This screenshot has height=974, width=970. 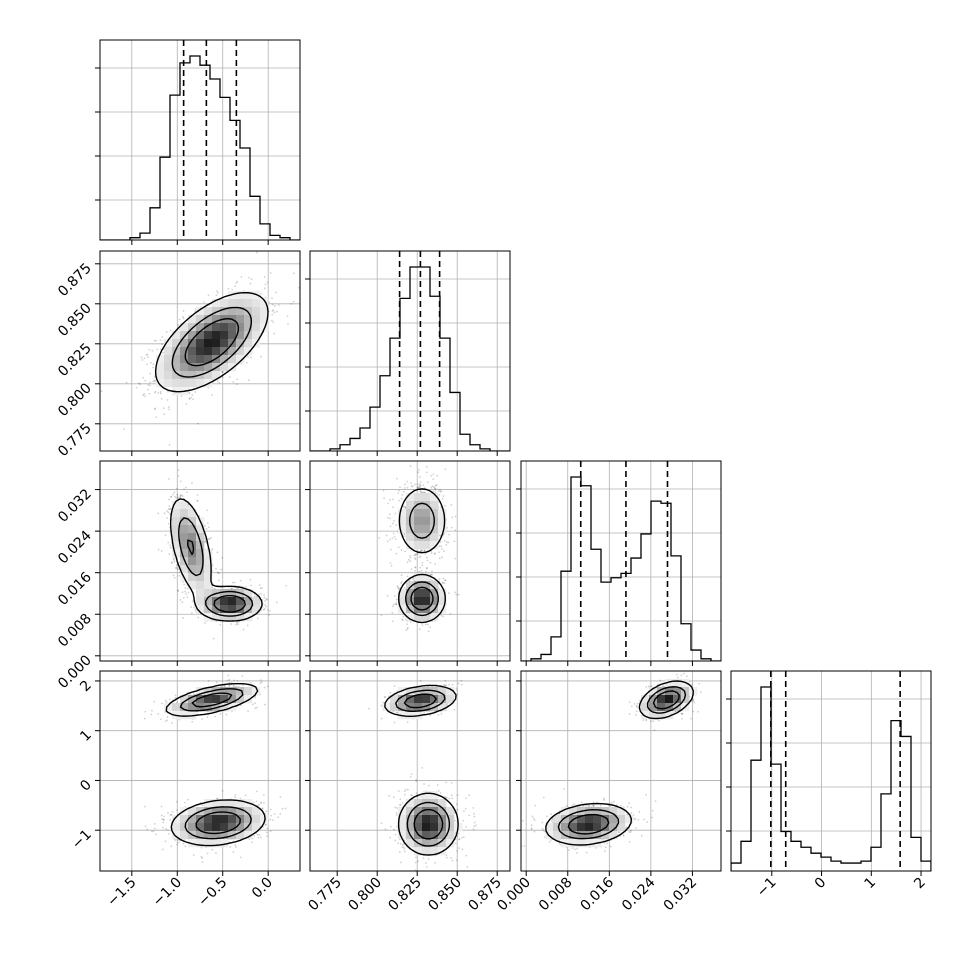 I want to click on y-tick-label: 0.024, so click(x=75, y=548).